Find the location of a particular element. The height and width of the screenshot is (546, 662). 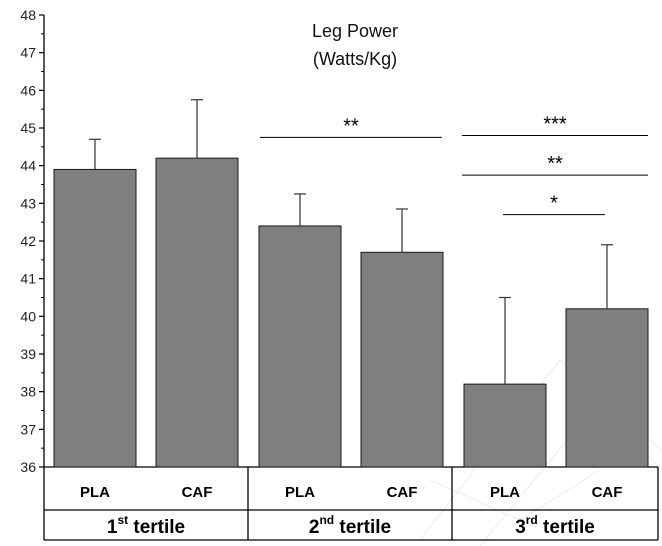

y-tick-label: 45 is located at coordinates (28, 128).